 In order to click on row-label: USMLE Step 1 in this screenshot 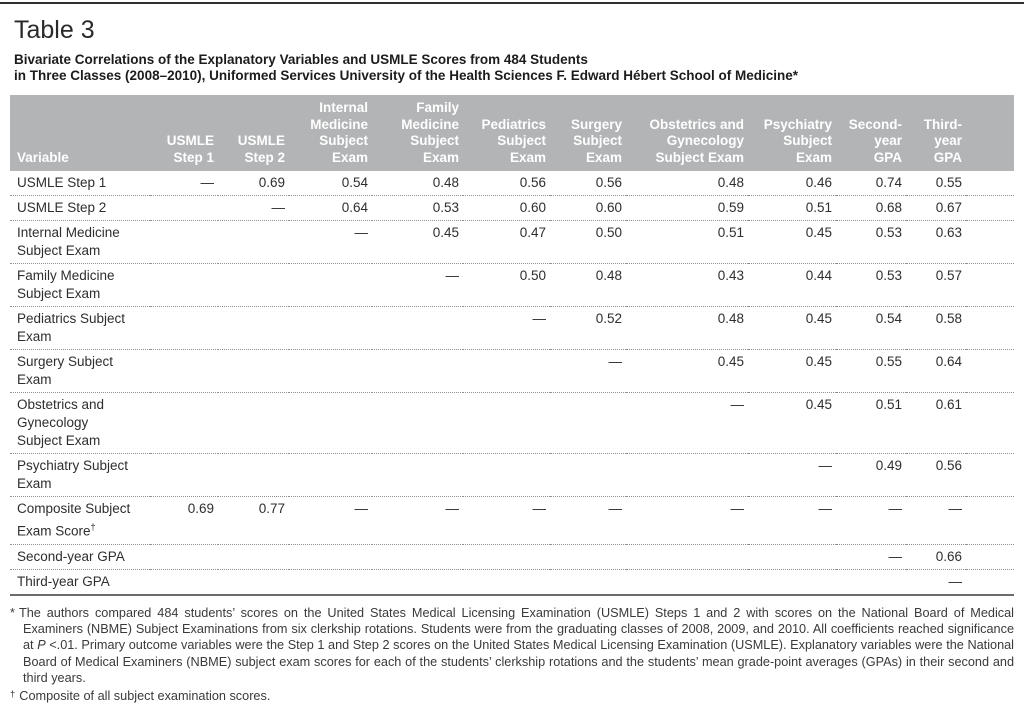, I will do `click(80, 183)`.